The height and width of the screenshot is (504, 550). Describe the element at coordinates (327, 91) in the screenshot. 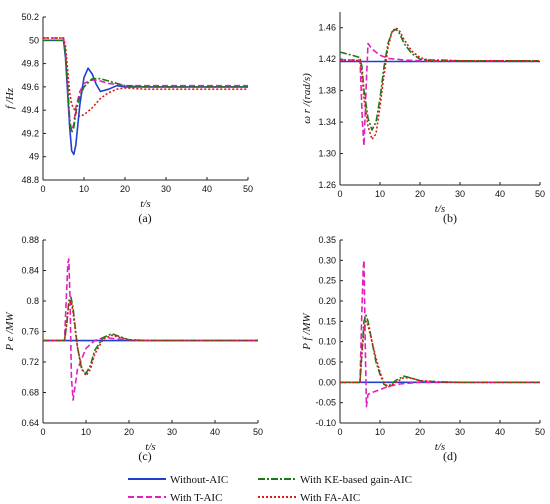

I see `y-tick-label: 1.38` at that location.